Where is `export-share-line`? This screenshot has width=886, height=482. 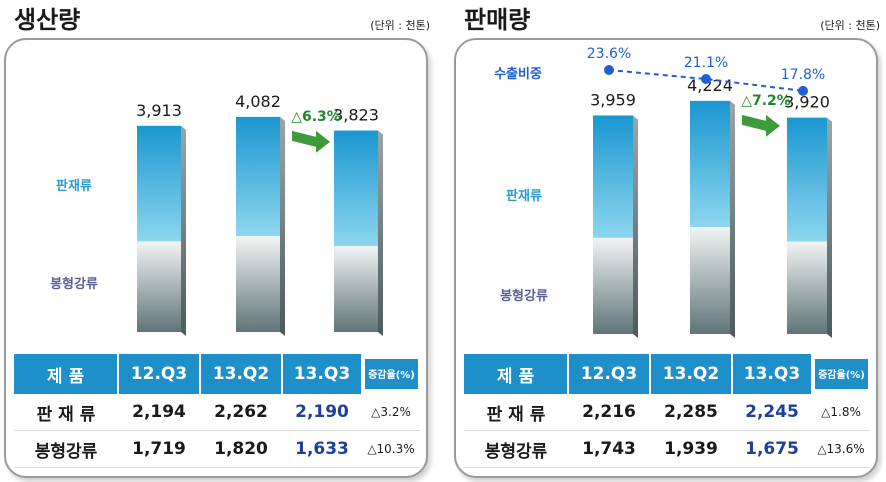 export-share-line is located at coordinates (706, 80).